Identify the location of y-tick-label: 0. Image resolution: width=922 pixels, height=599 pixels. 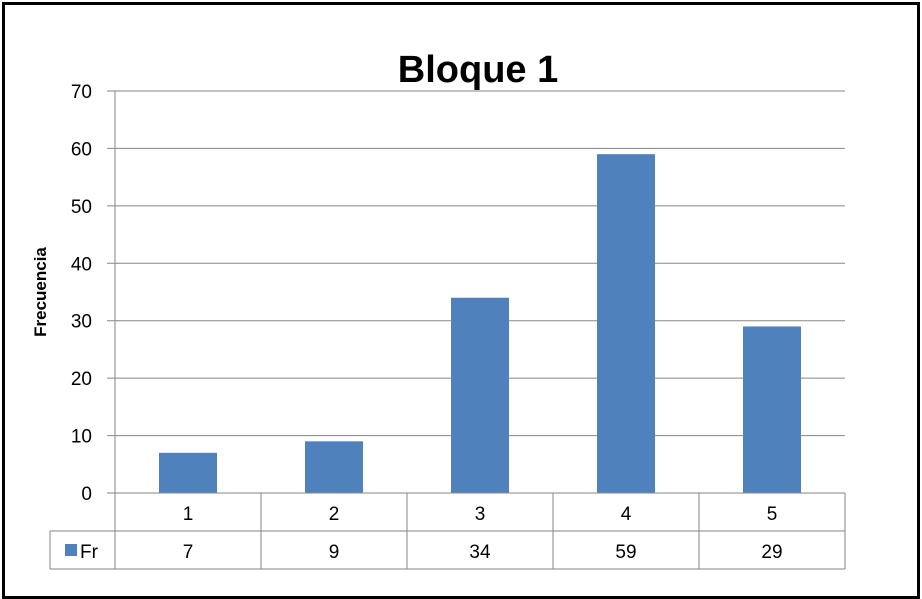
(86, 494).